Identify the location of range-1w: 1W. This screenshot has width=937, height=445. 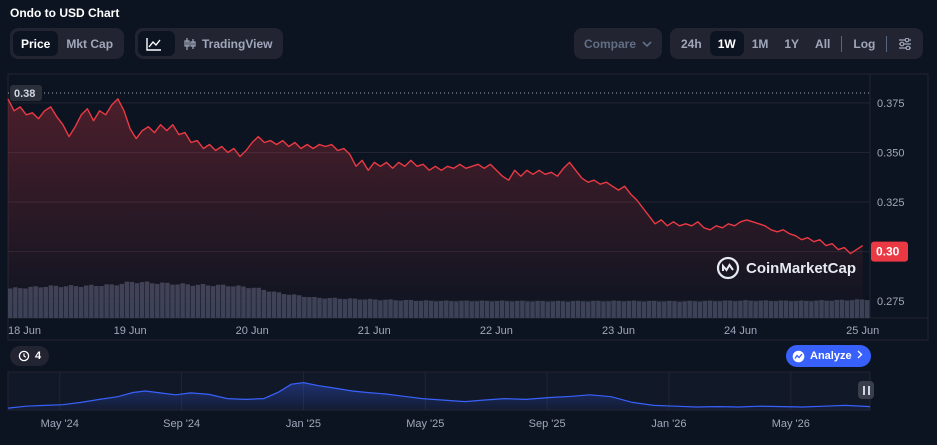
(726, 43).